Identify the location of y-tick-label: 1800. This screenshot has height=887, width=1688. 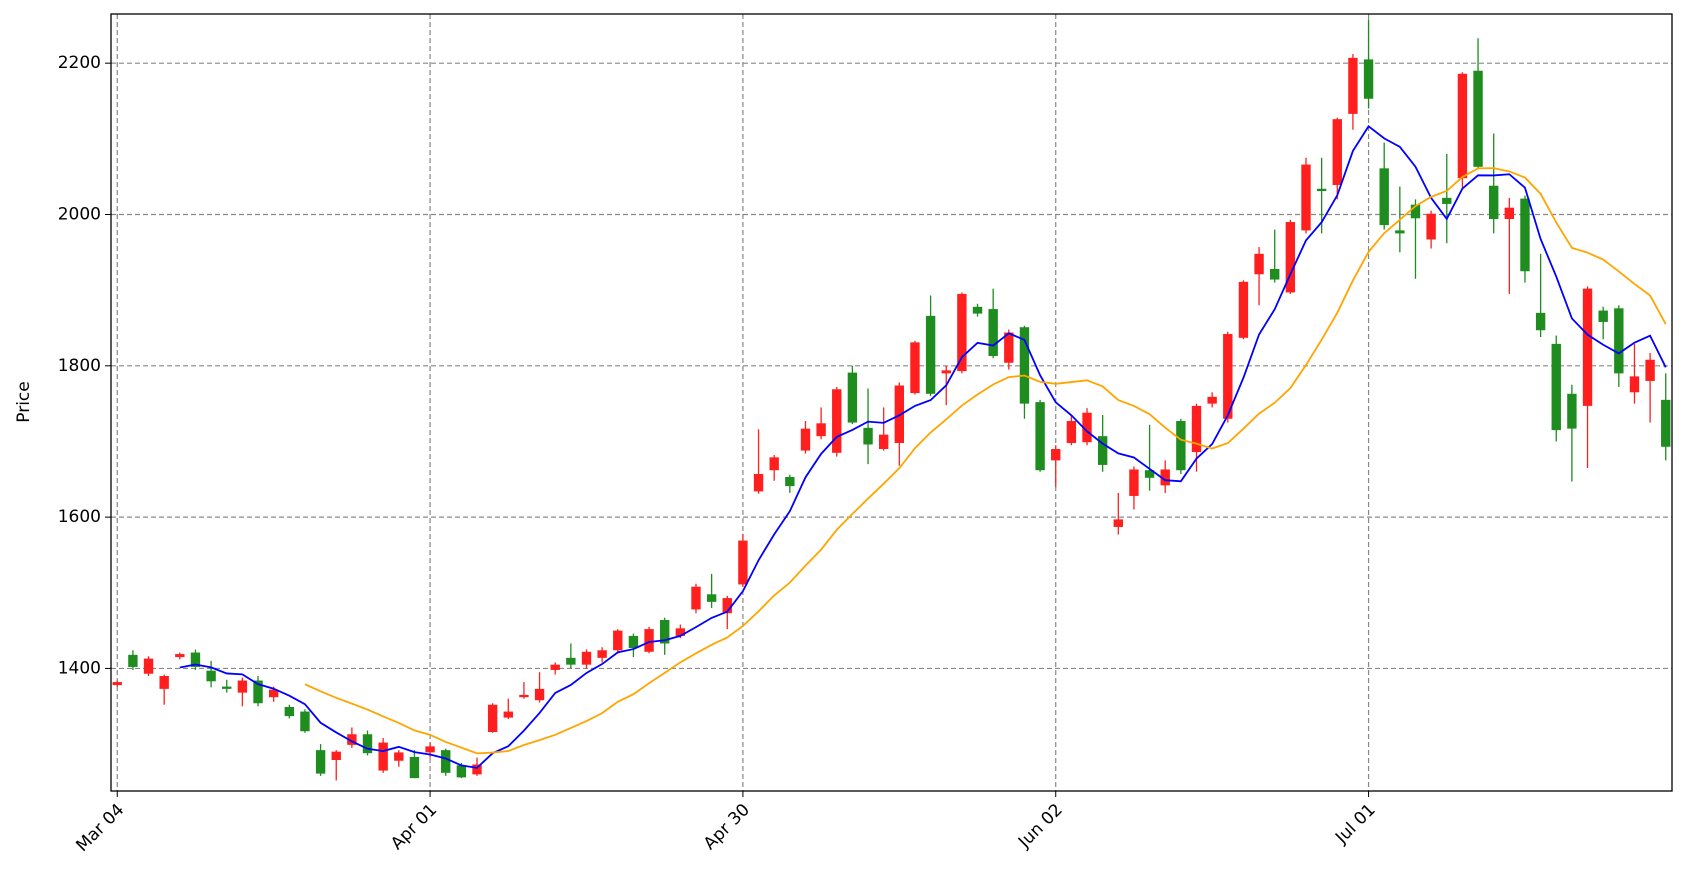
(79, 366).